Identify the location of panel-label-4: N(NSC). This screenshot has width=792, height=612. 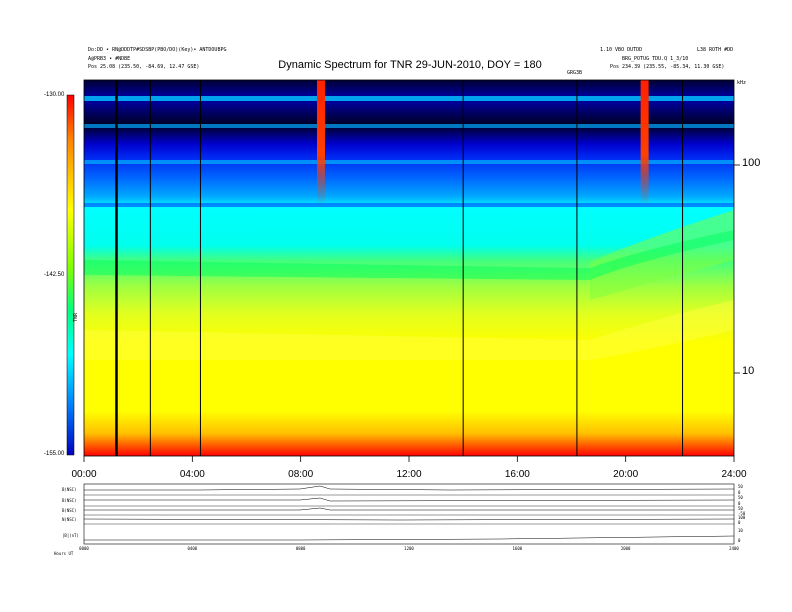
(69, 519).